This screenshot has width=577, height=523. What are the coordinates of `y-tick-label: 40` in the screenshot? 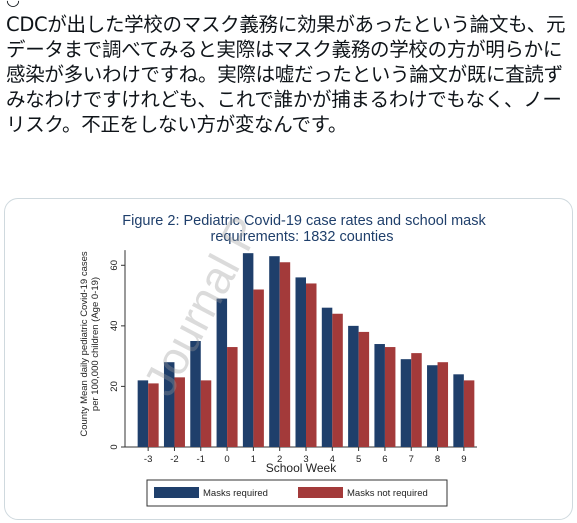 It's located at (114, 326).